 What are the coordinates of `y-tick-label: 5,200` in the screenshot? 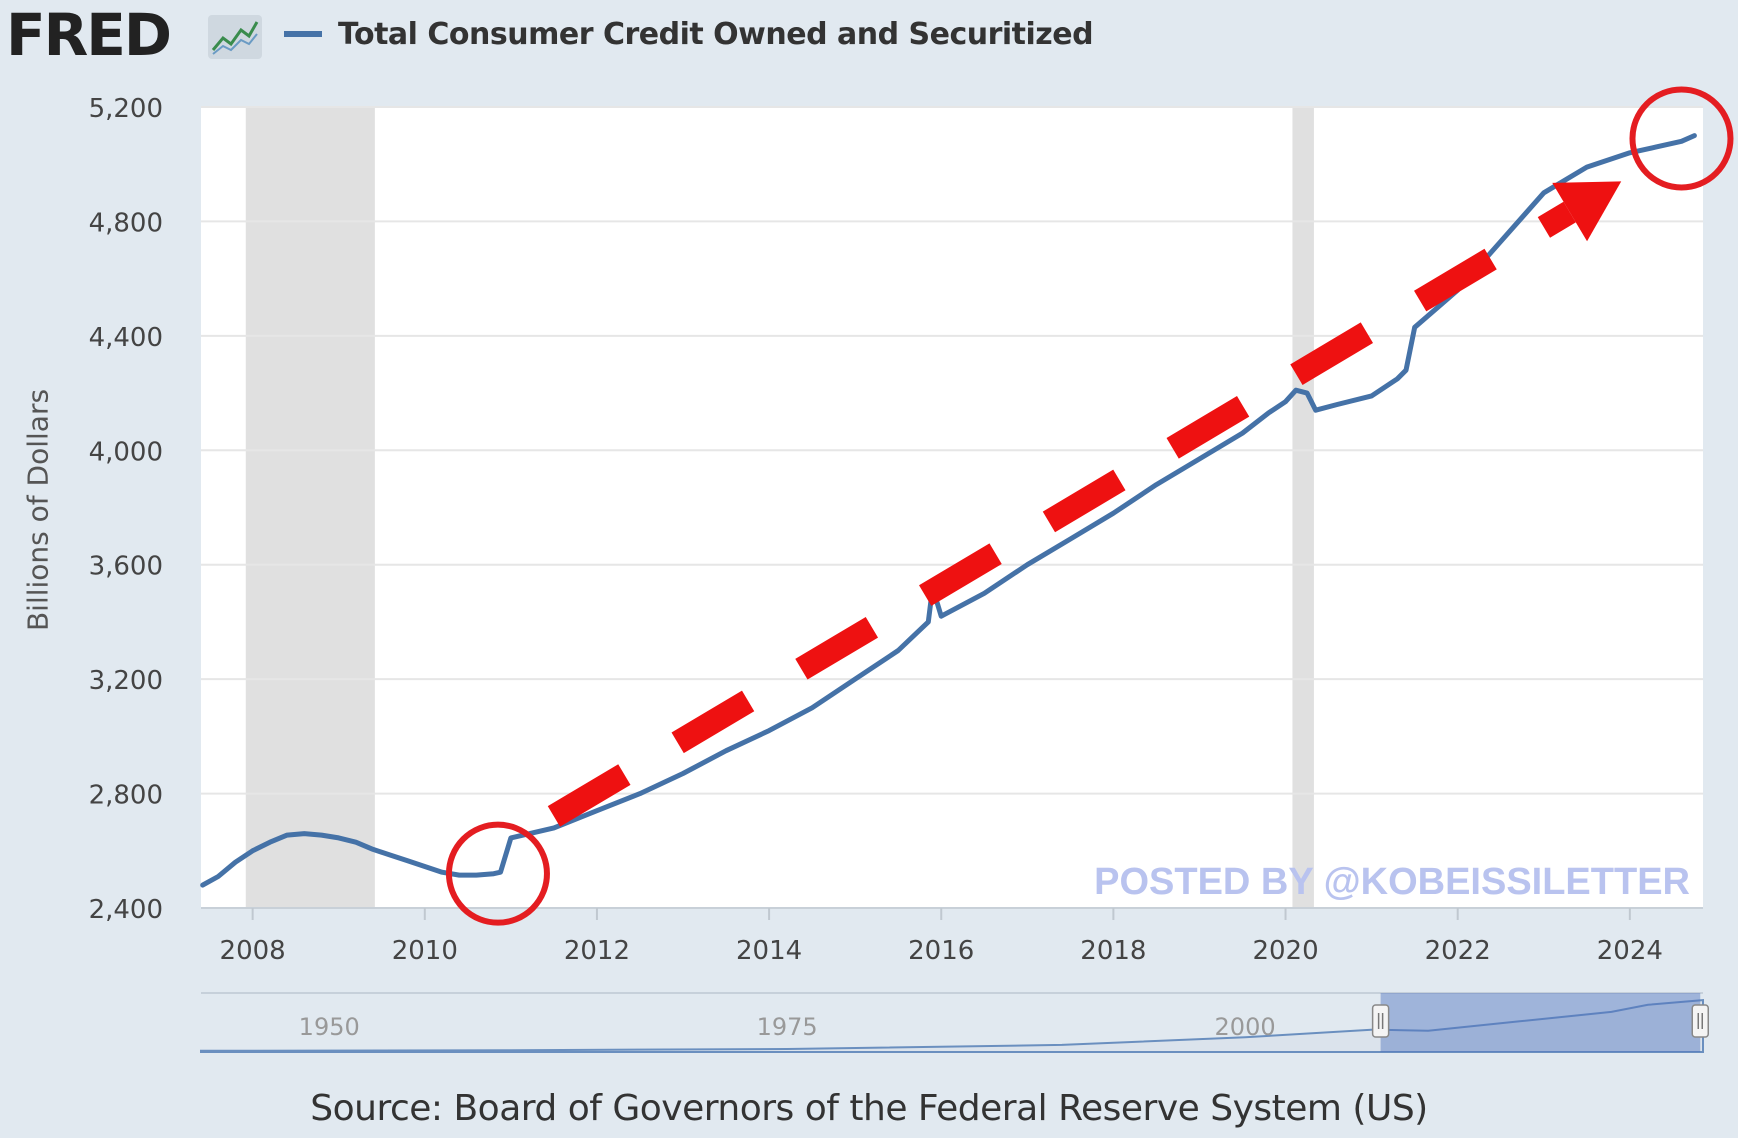 It's located at (126, 109).